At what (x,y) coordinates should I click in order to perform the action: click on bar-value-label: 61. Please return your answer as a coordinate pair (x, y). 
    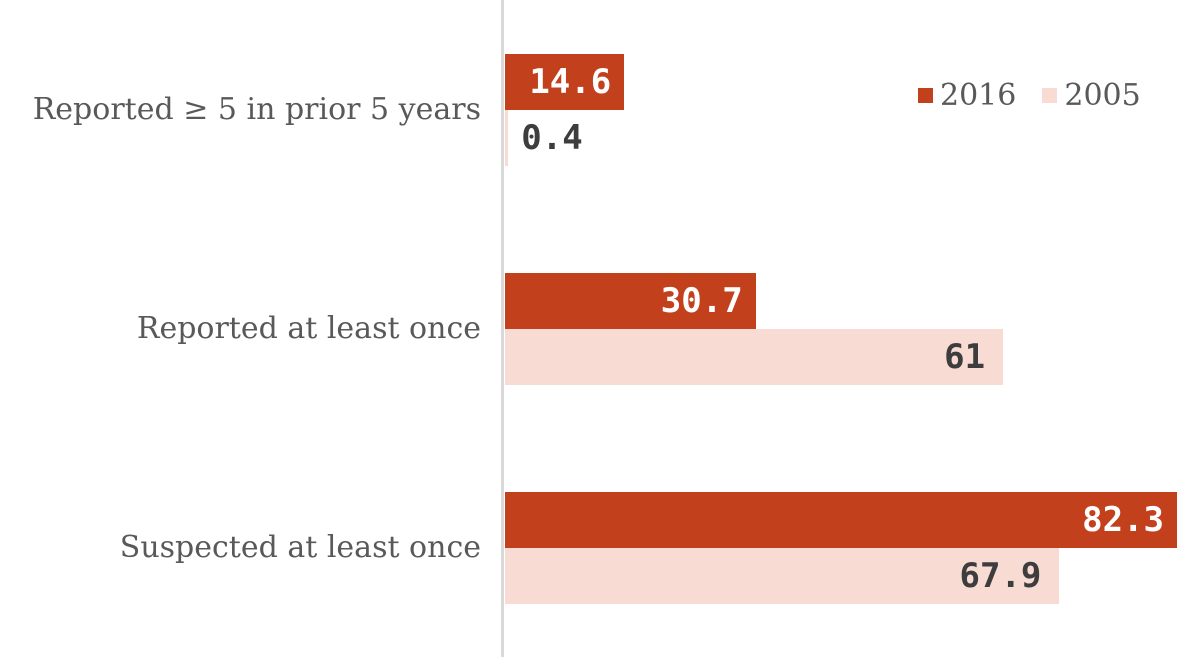
    Looking at the image, I should click on (965, 356).